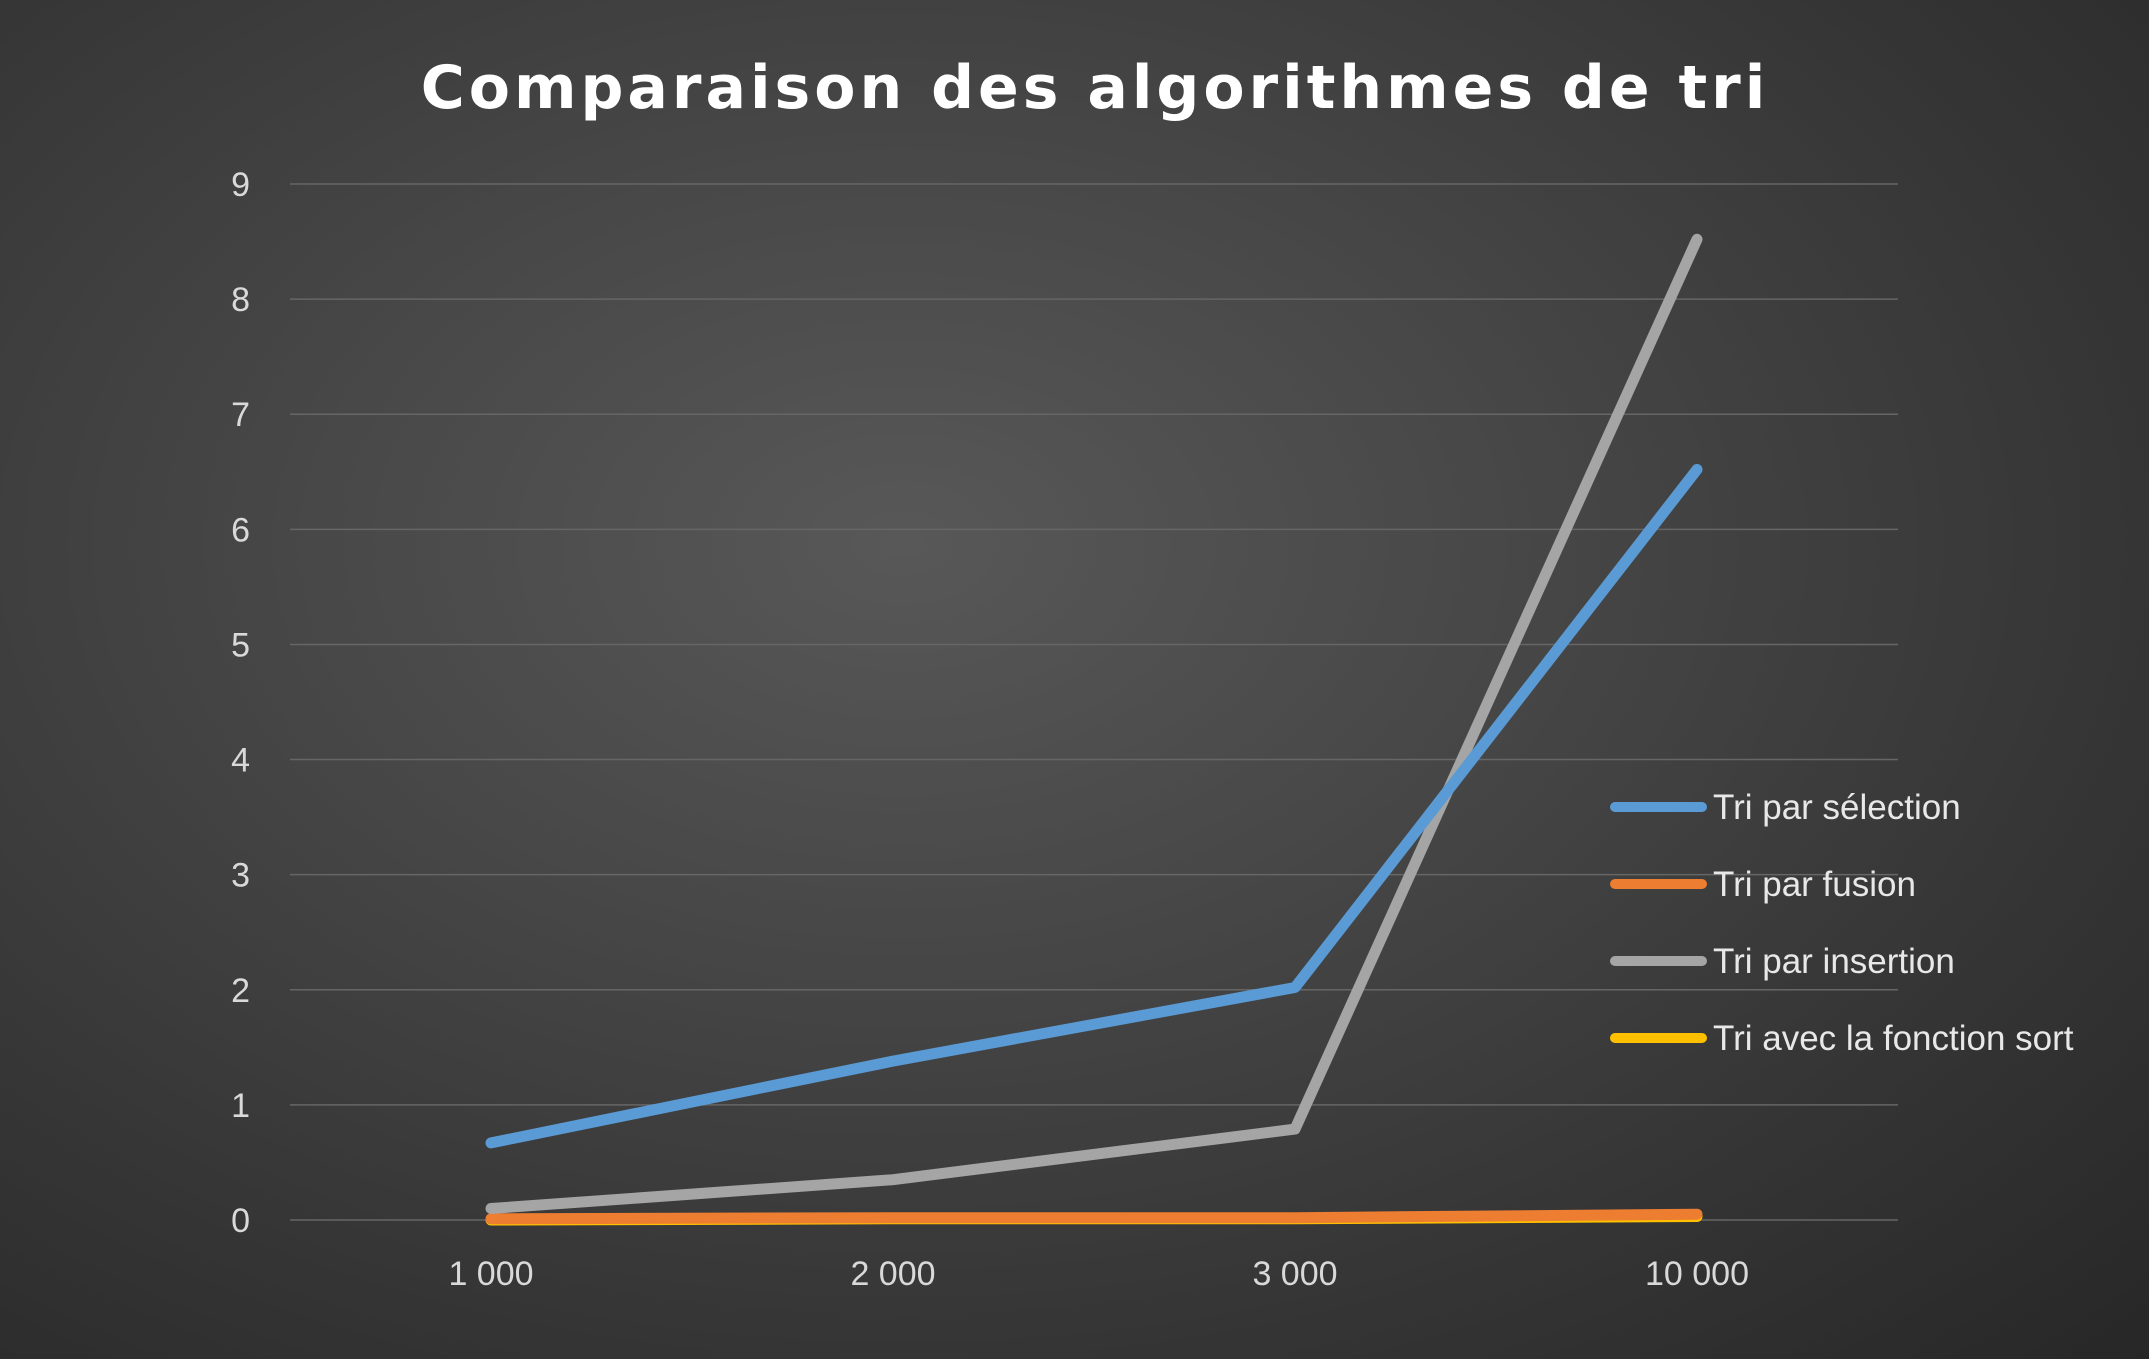 Image resolution: width=2149 pixels, height=1359 pixels. Describe the element at coordinates (490, 1274) in the screenshot. I see `x-tick-label: 1 000` at that location.